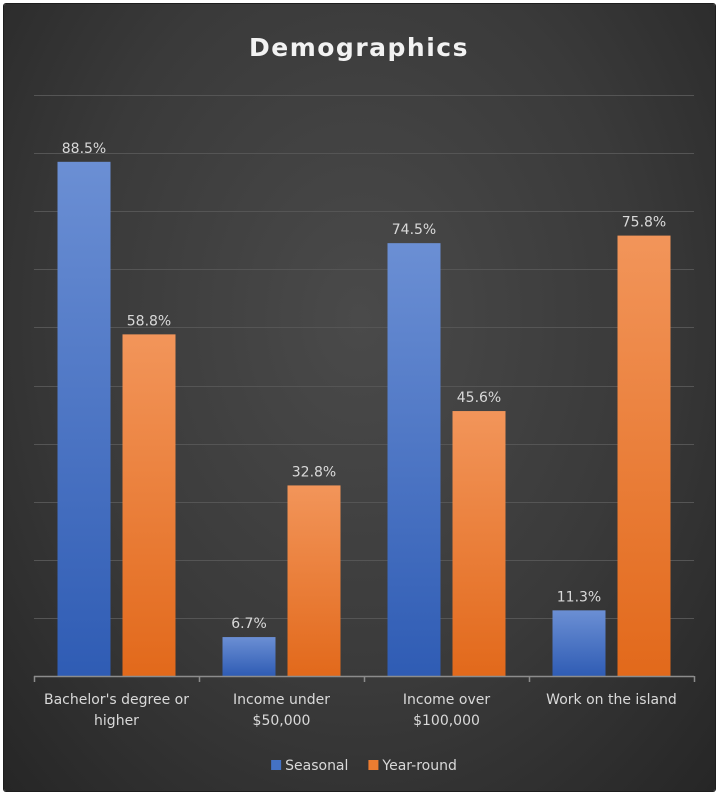 This screenshot has height=796, width=719. I want to click on data-label: 45.6%, so click(479, 398).